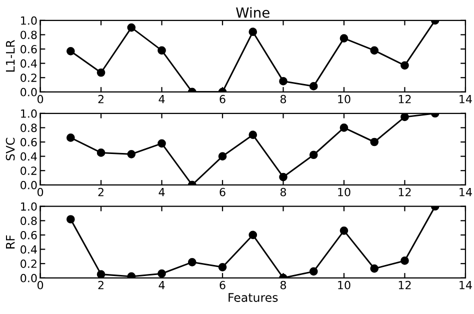  I want to click on y-axis-title: SVC, so click(10, 149).